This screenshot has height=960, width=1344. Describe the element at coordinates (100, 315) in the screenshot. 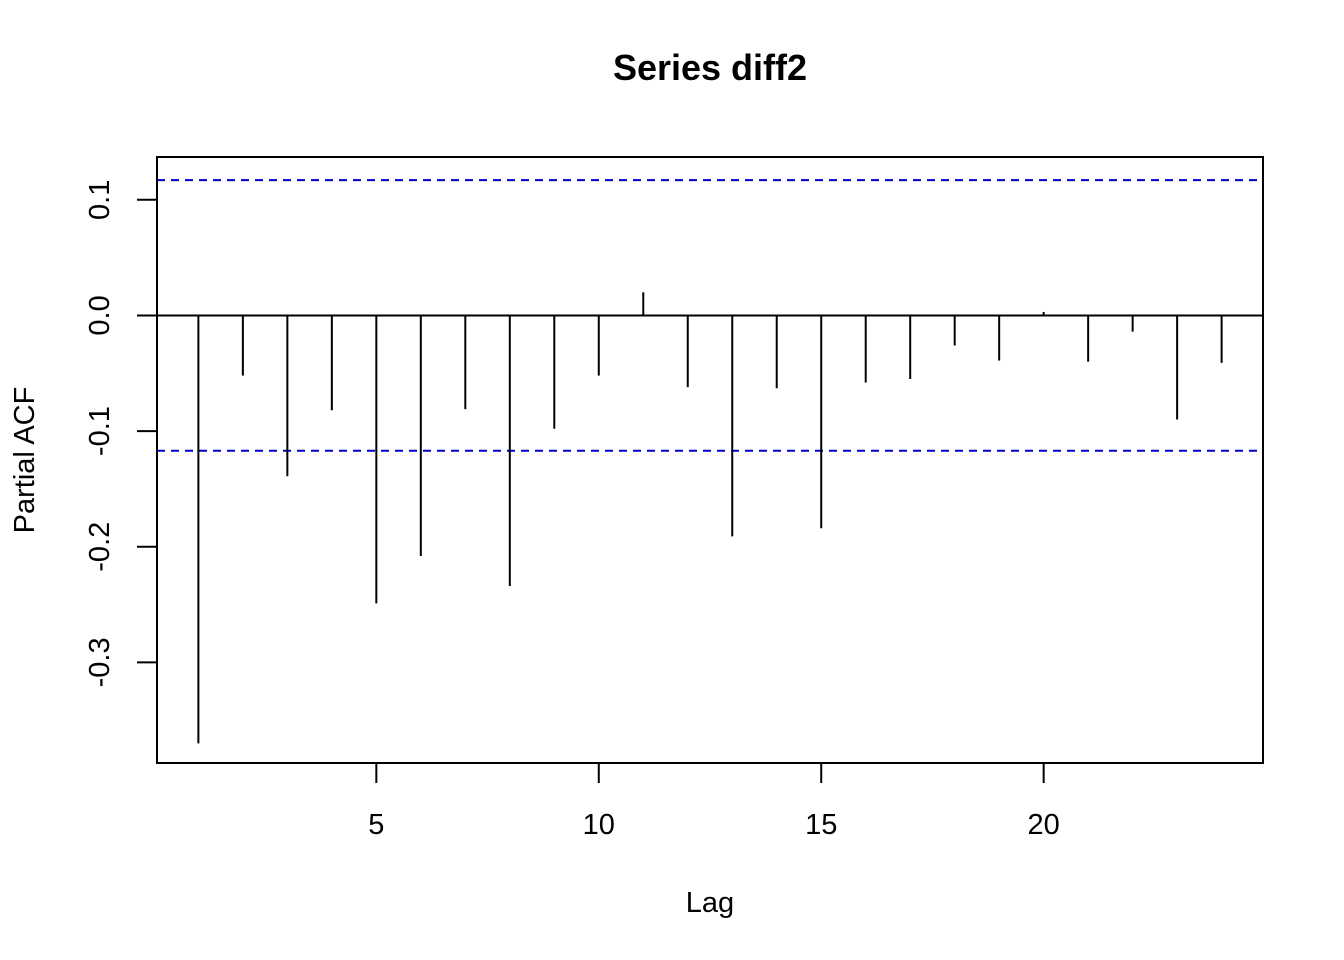

I see `y-tick-label: 0.0` at that location.